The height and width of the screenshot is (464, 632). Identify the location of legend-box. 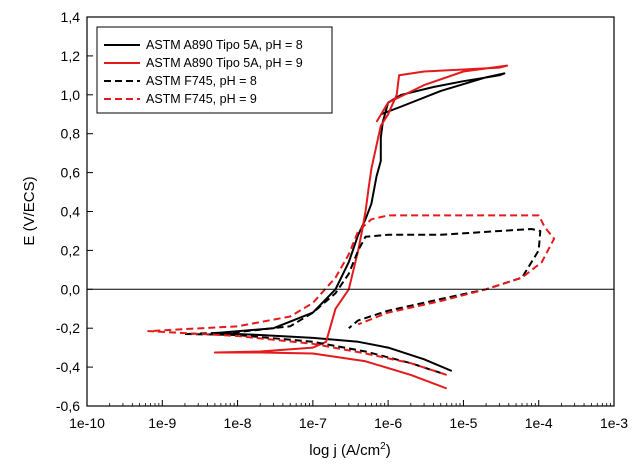
(214, 70).